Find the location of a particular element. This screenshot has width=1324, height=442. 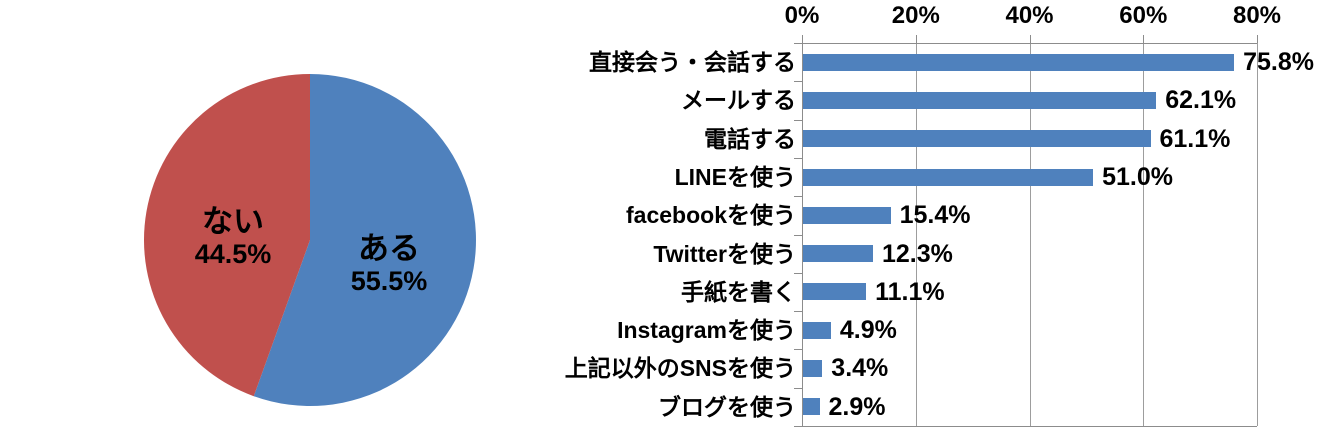

bar-value-label: 12.3% is located at coordinates (917, 253).